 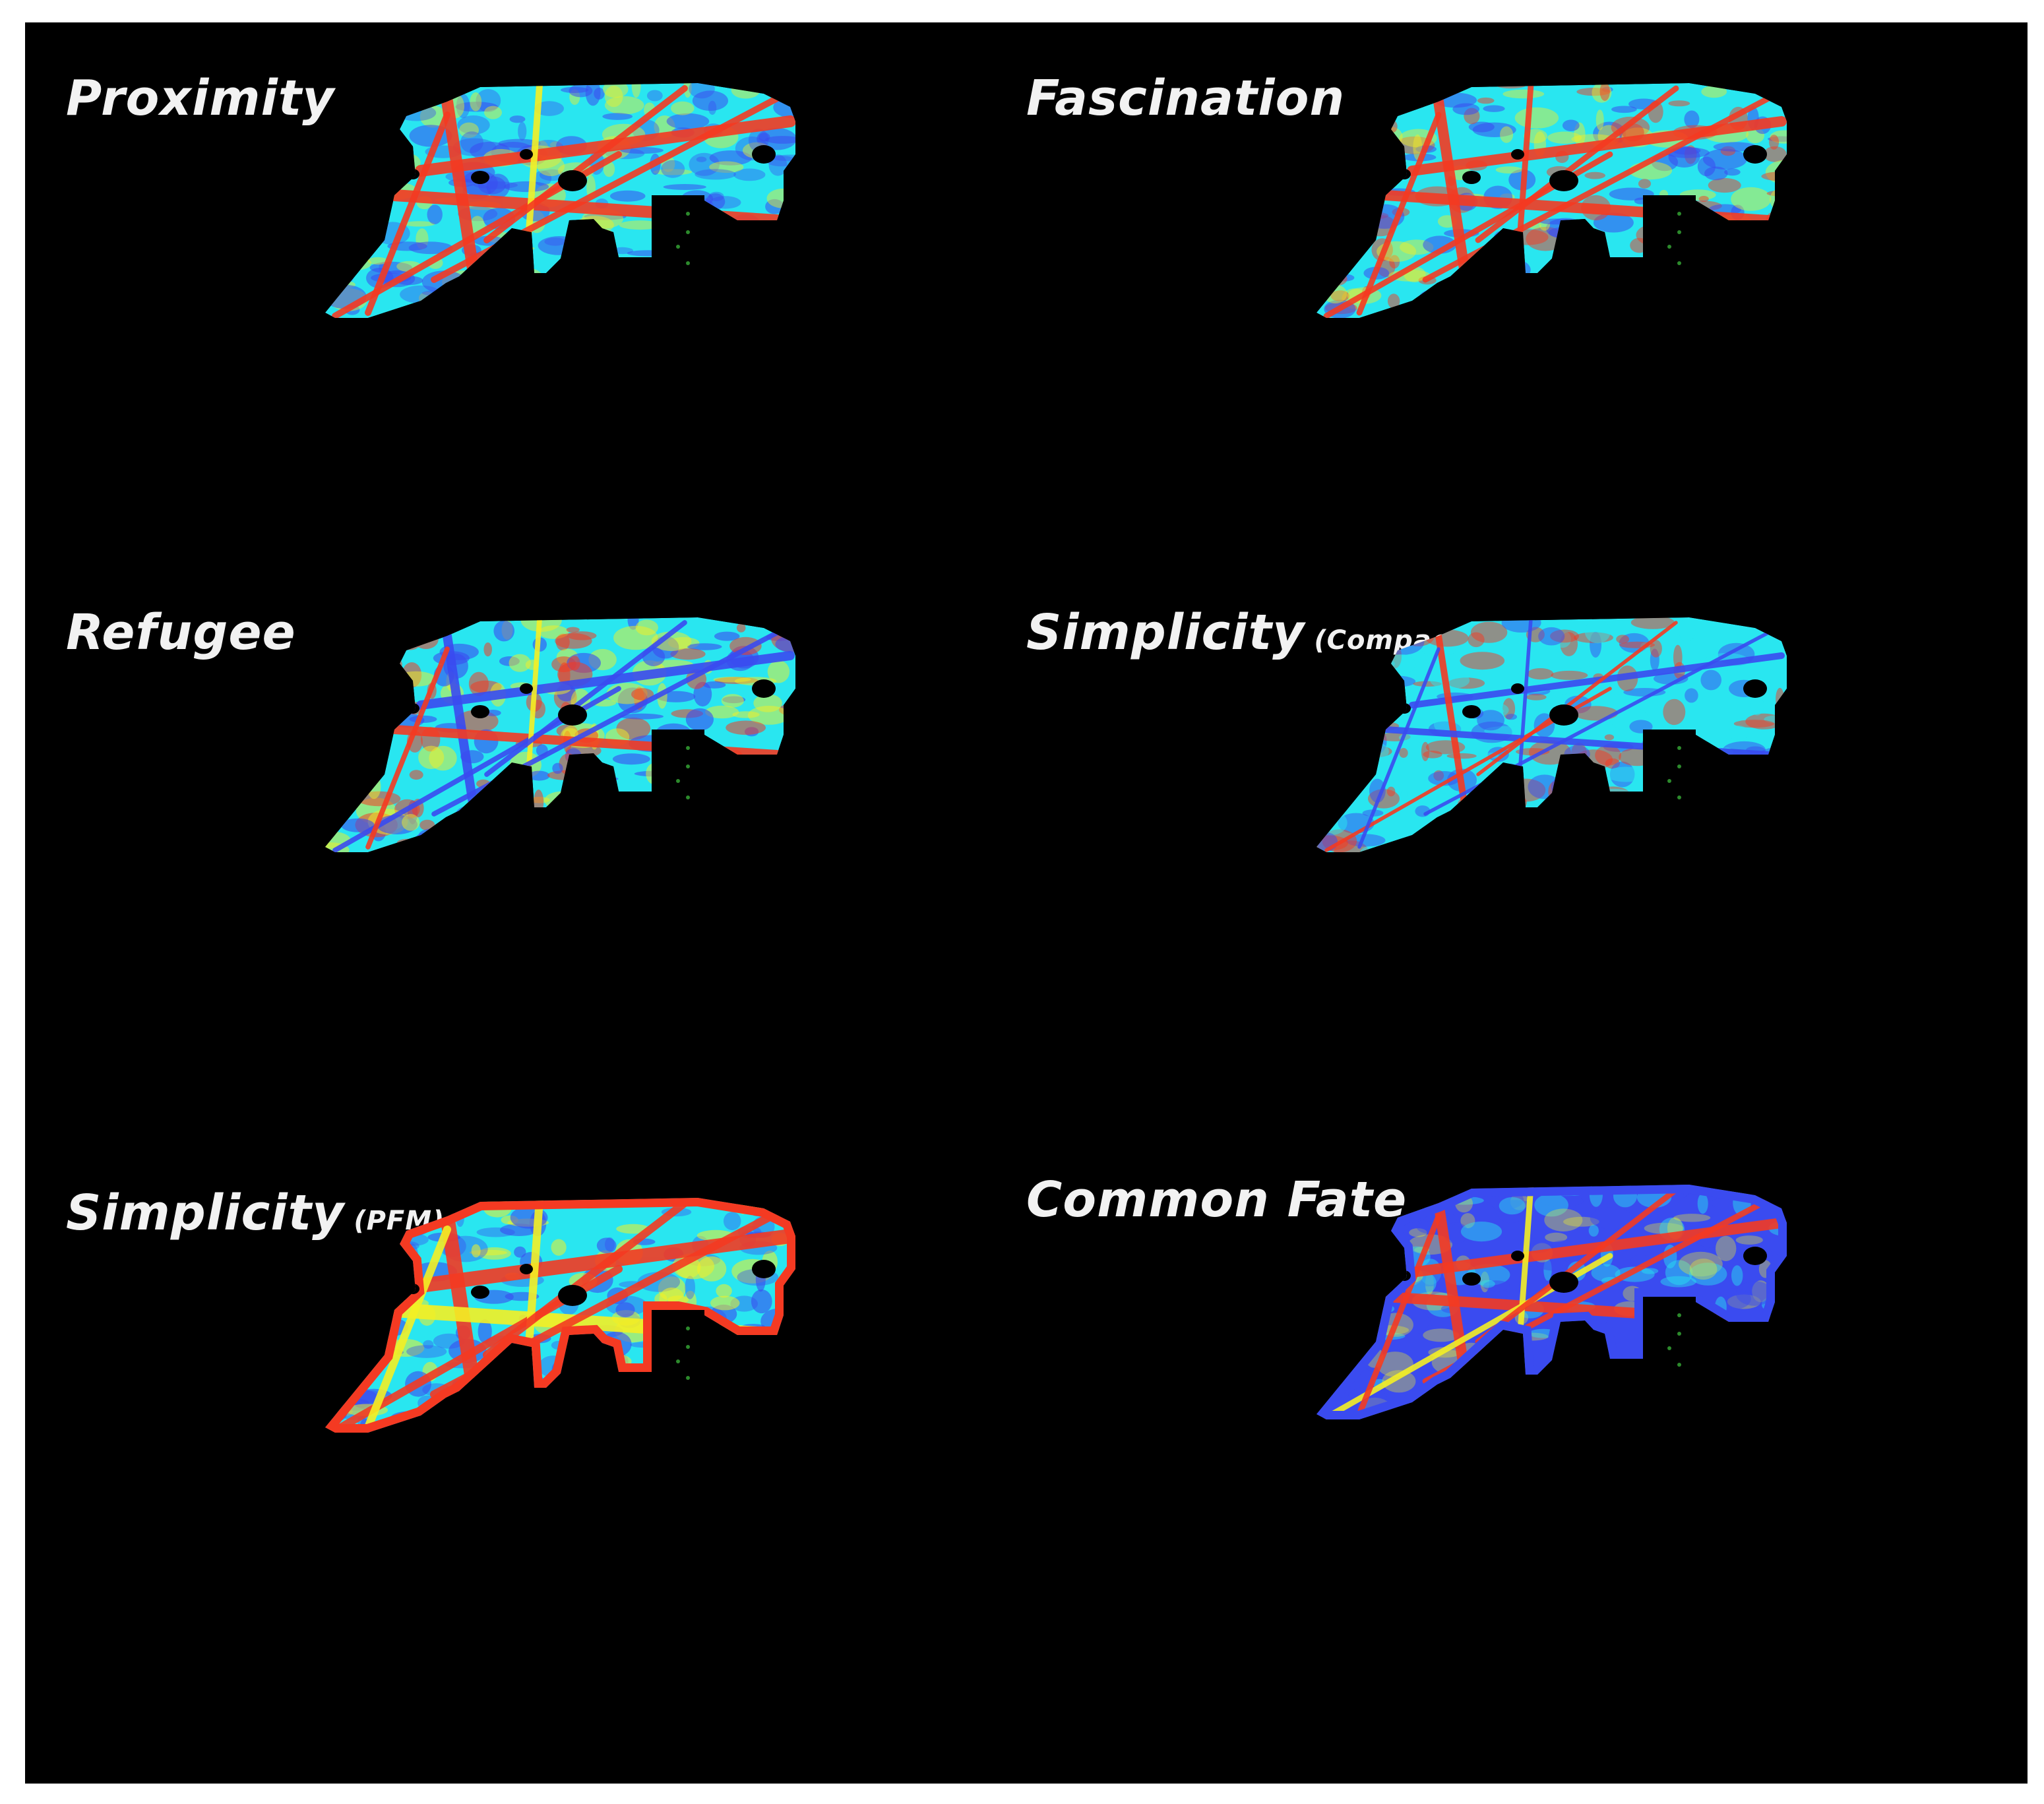 I want to click on courtyard-void, so click(x=1669, y=766).